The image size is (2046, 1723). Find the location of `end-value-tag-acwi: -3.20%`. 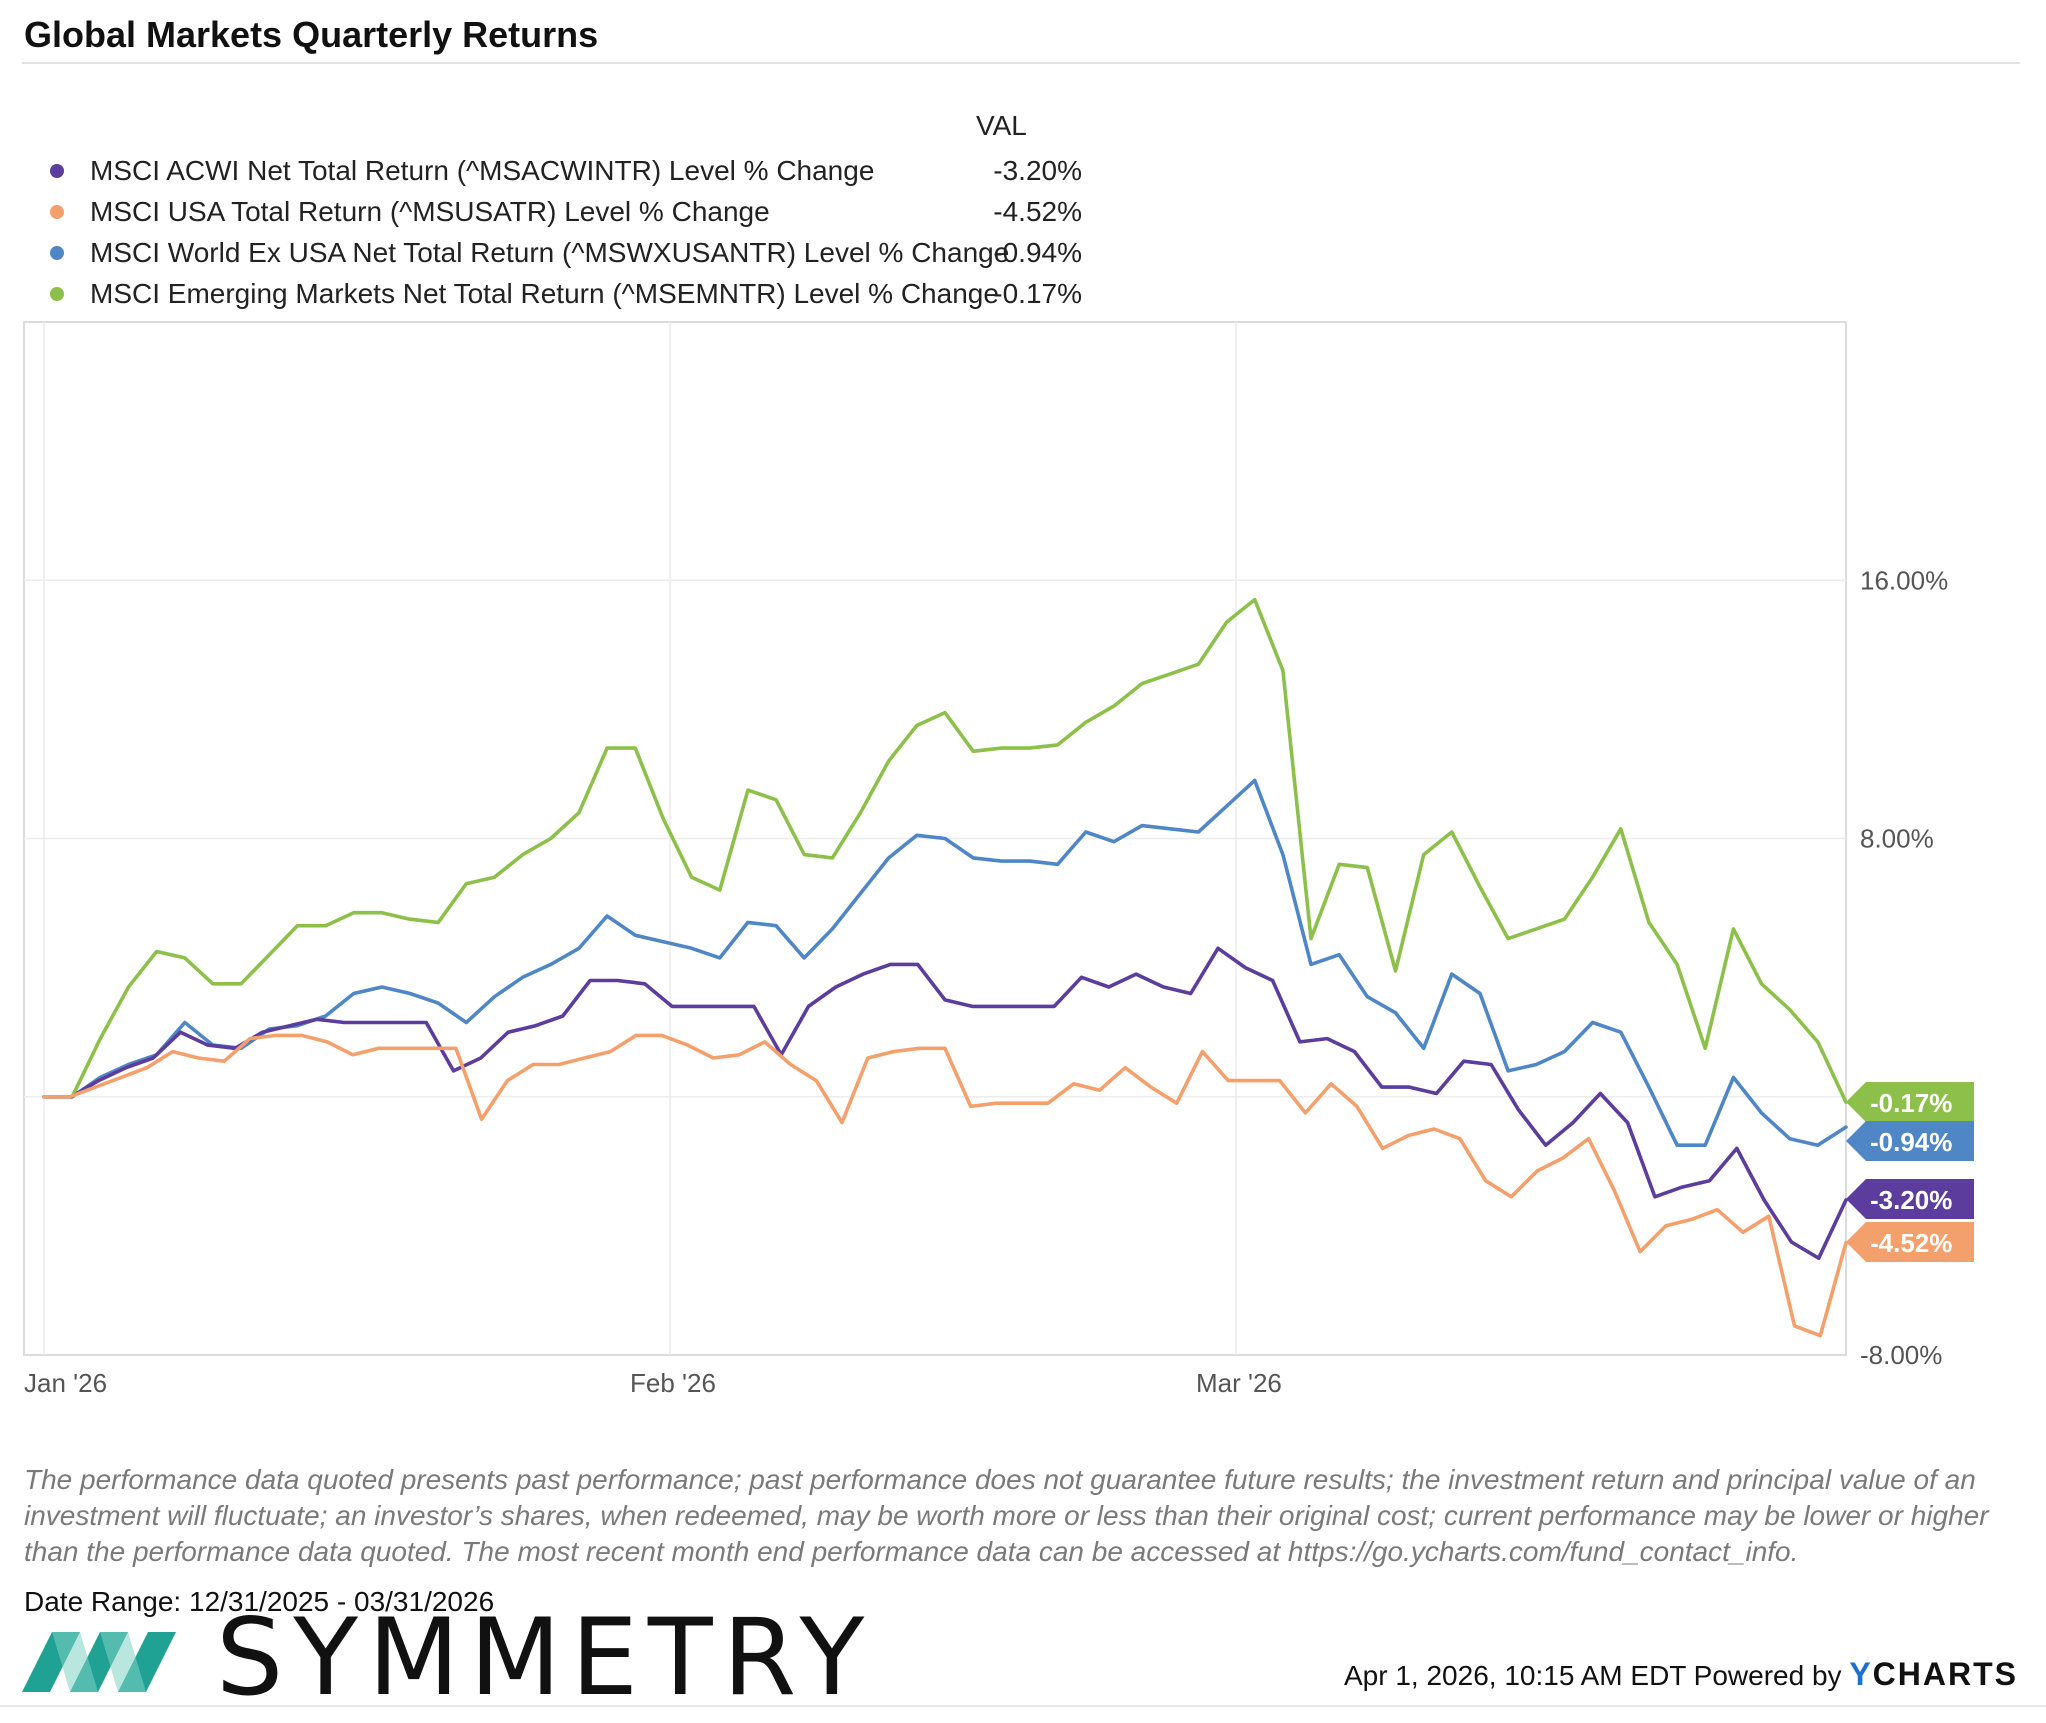

end-value-tag-acwi: -3.20% is located at coordinates (1910, 1199).